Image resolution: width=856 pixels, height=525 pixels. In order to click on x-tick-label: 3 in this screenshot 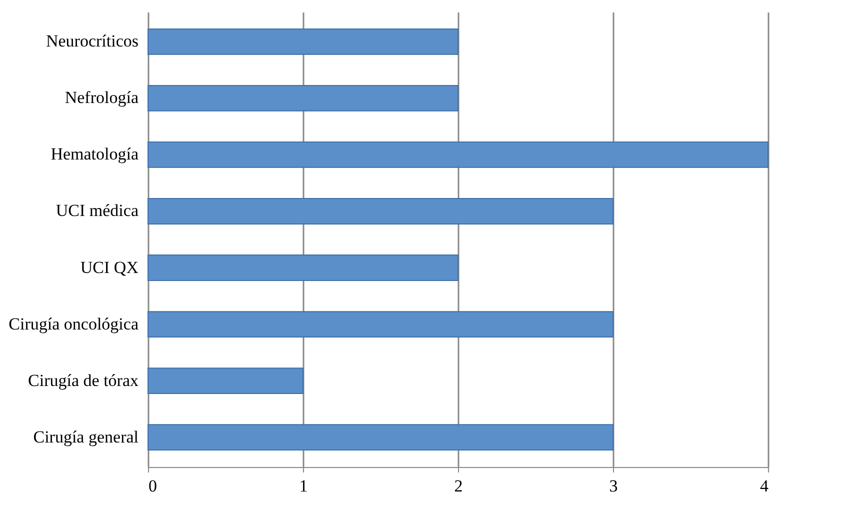, I will do `click(613, 486)`.